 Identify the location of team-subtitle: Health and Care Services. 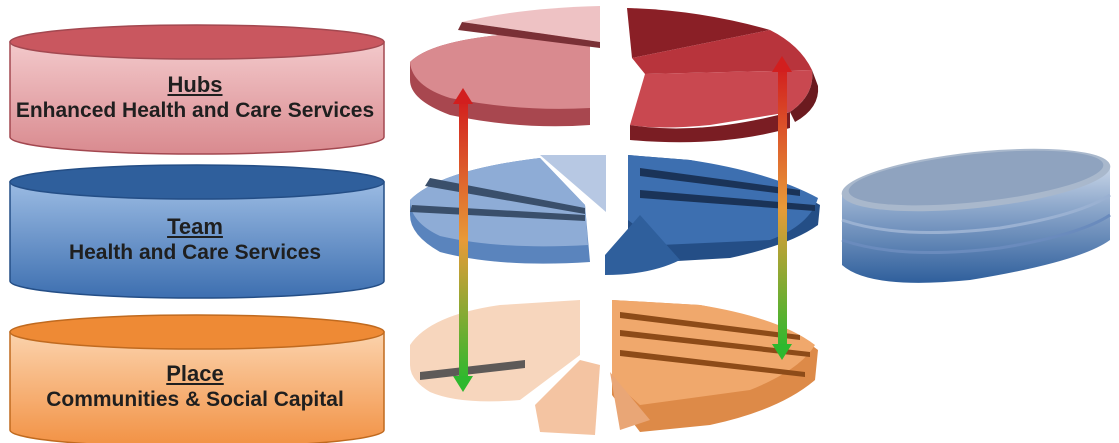
(195, 253).